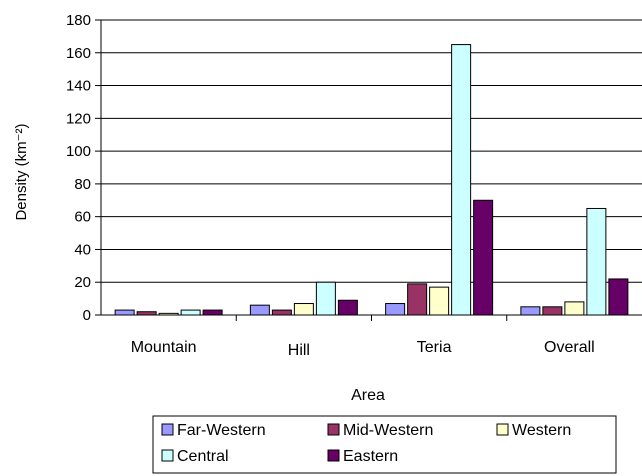 This screenshot has width=642, height=476. What do you see at coordinates (281, 312) in the screenshot?
I see `bar-mid-western-hill` at bounding box center [281, 312].